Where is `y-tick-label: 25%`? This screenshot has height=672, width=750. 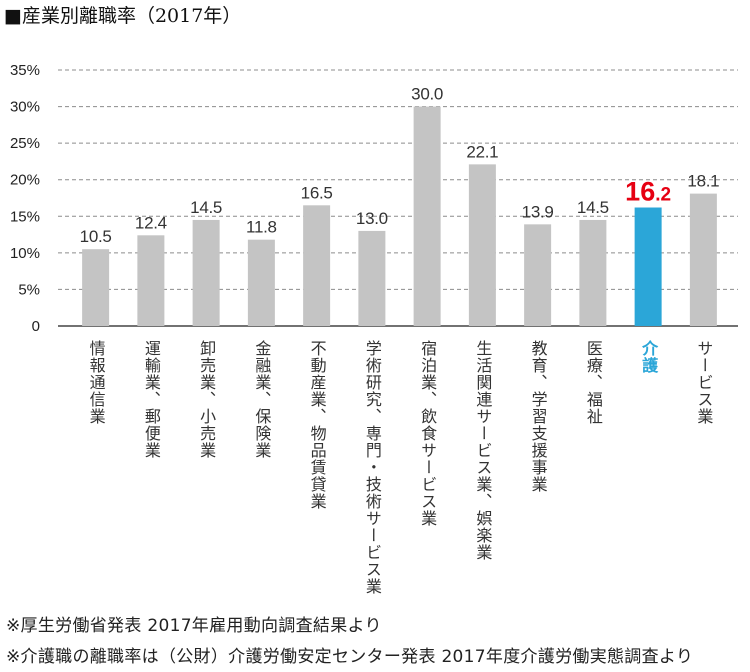
y-tick-label: 25% is located at coordinates (25, 143).